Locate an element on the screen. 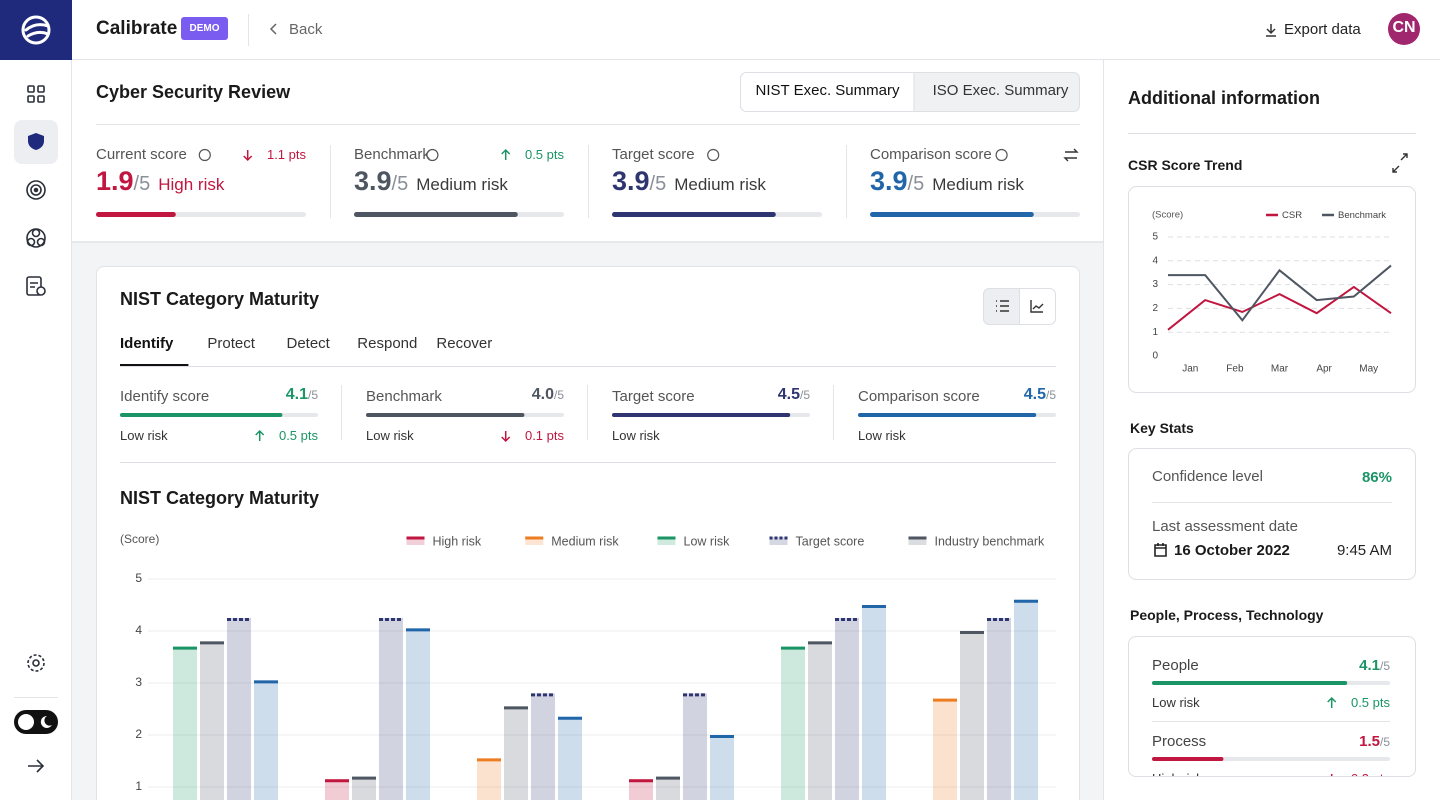  tab-underline is located at coordinates (154, 365).